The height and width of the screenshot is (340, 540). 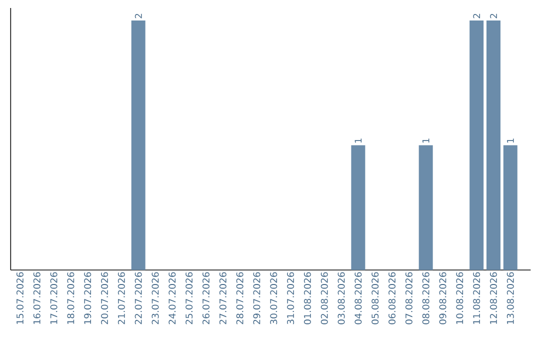 What do you see at coordinates (510, 298) in the screenshot?
I see `x-tick-label: 13.08.2026` at bounding box center [510, 298].